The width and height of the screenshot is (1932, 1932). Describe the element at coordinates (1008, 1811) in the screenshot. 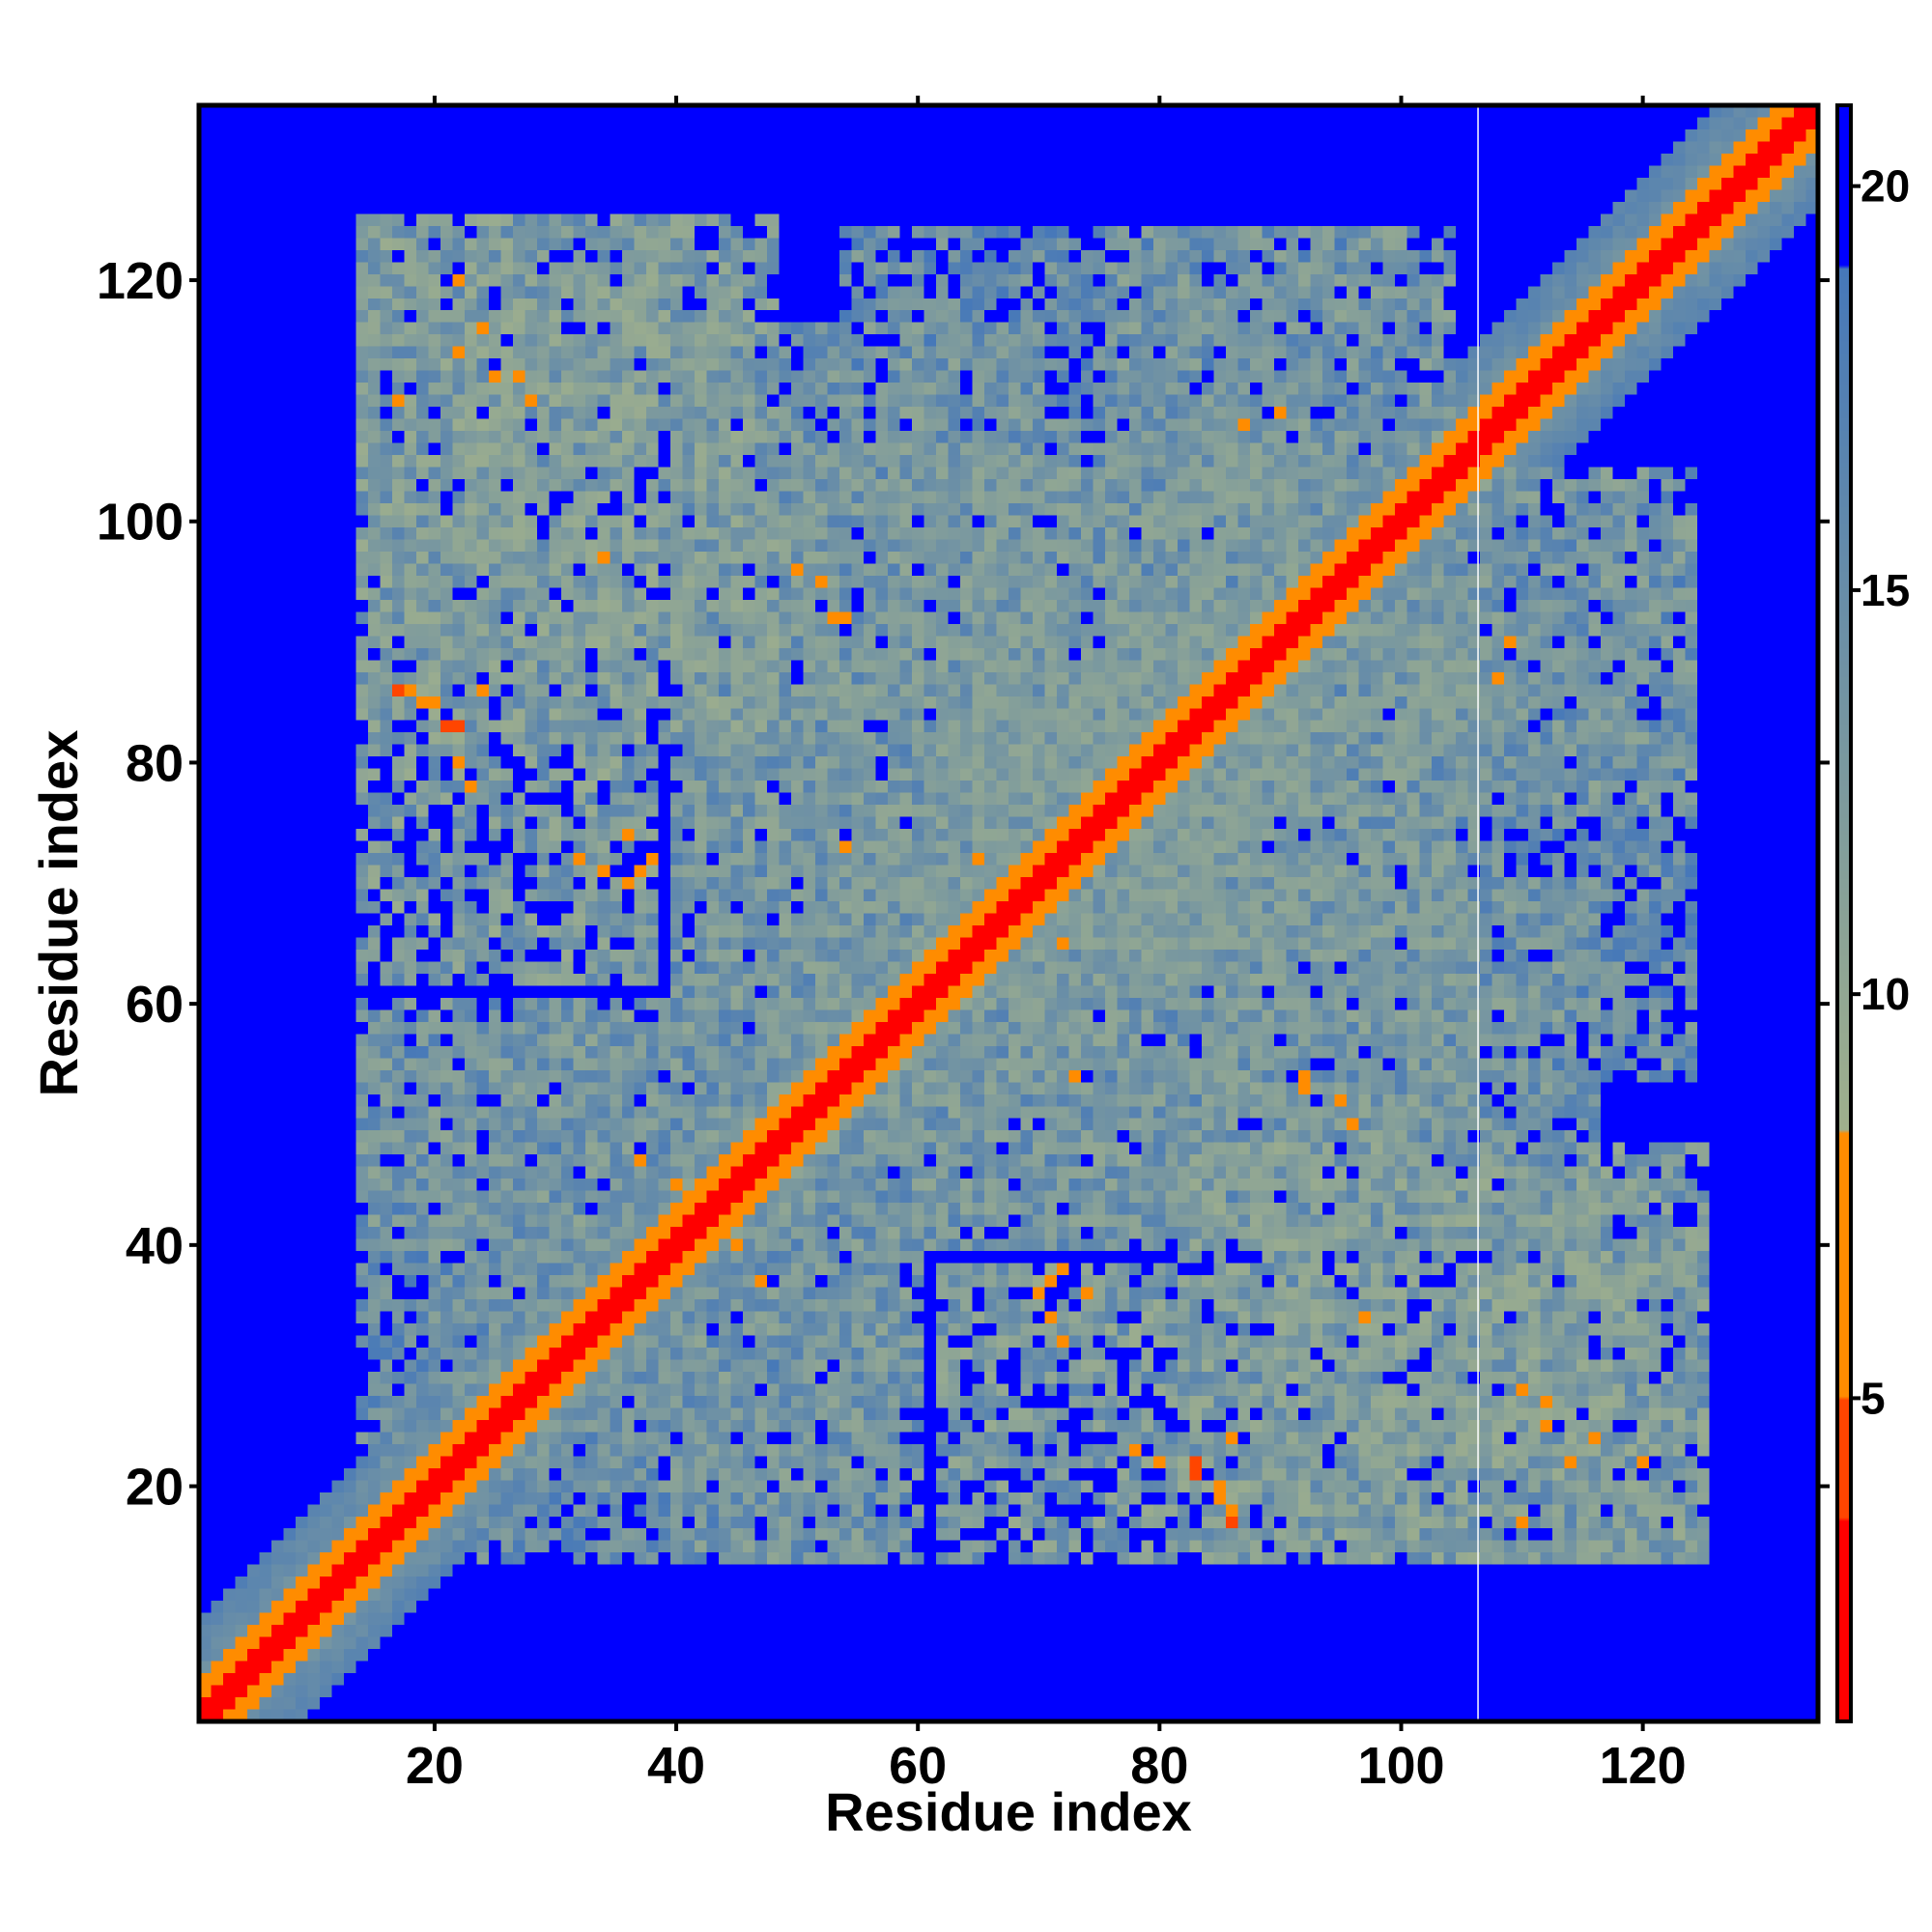

I see `x-axis-label: Residue index` at that location.